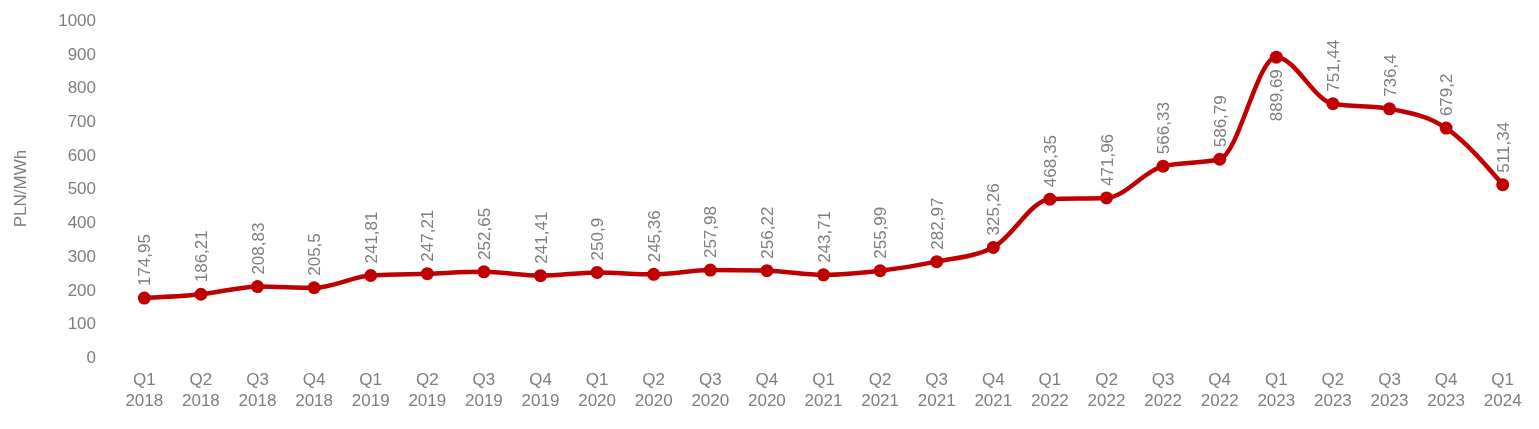 Image resolution: width=1539 pixels, height=429 pixels. I want to click on x-tick-label: Q3 2019, so click(483, 390).